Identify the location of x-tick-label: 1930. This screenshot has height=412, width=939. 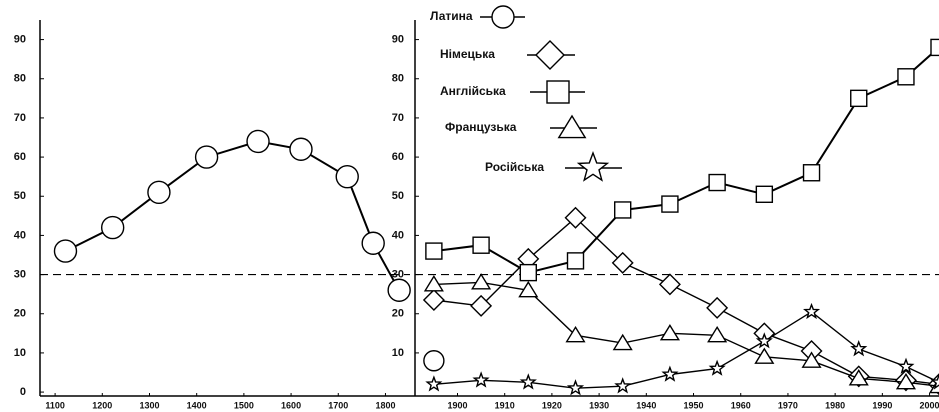
(599, 405).